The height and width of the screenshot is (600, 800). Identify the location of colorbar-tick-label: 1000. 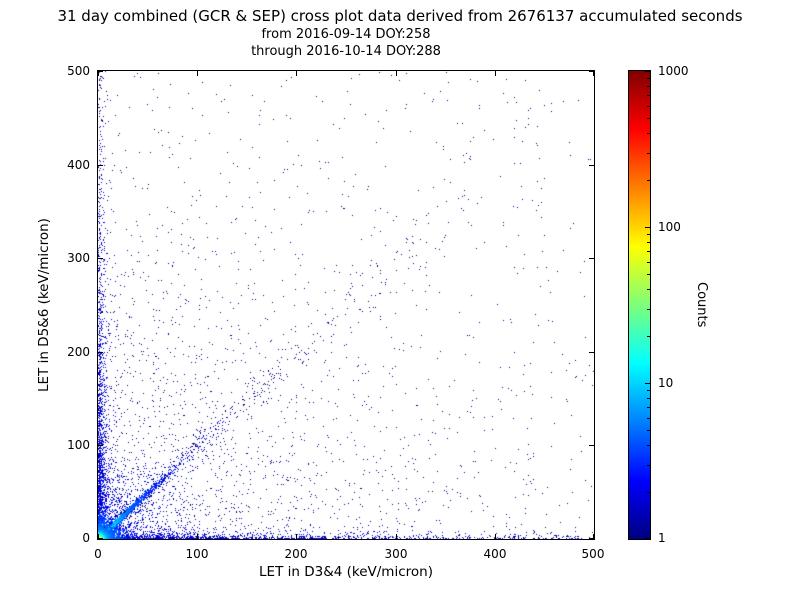
(673, 71).